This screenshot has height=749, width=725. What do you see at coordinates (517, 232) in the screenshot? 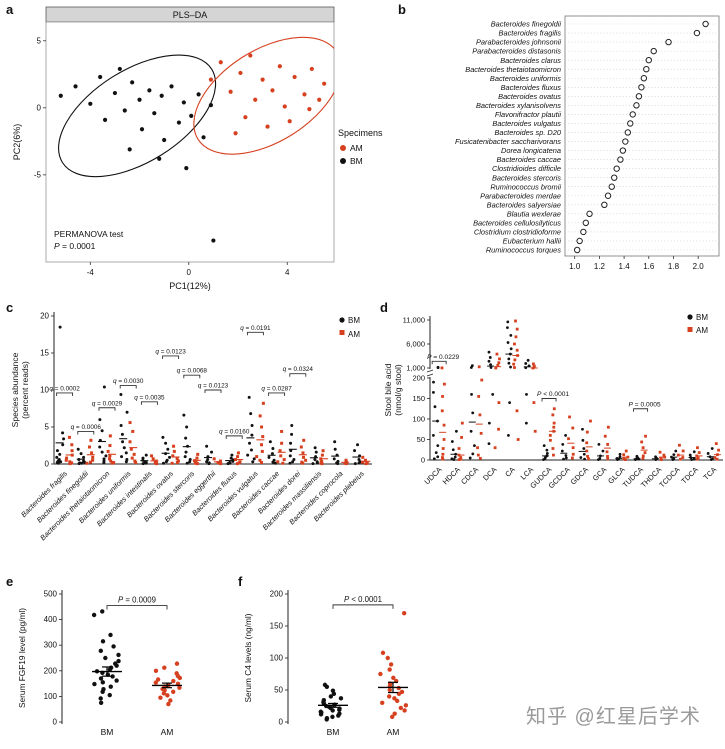
I see `svg-text: Clostridium clostridioforme` at bounding box center [517, 232].